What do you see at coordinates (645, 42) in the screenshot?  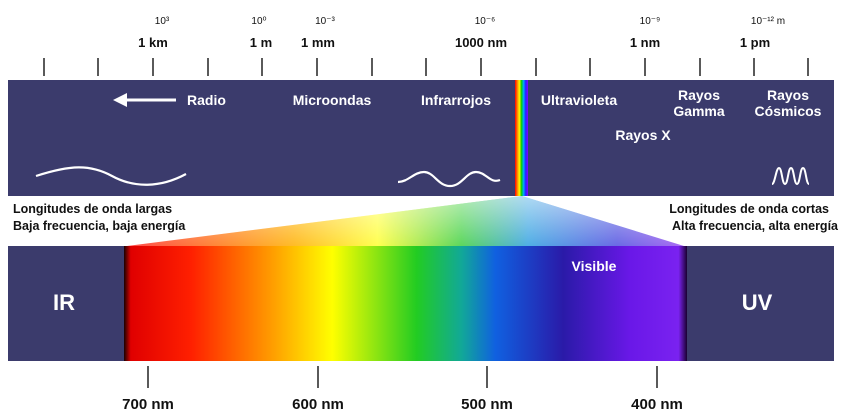 I see `top-tick-label: 1 nm` at bounding box center [645, 42].